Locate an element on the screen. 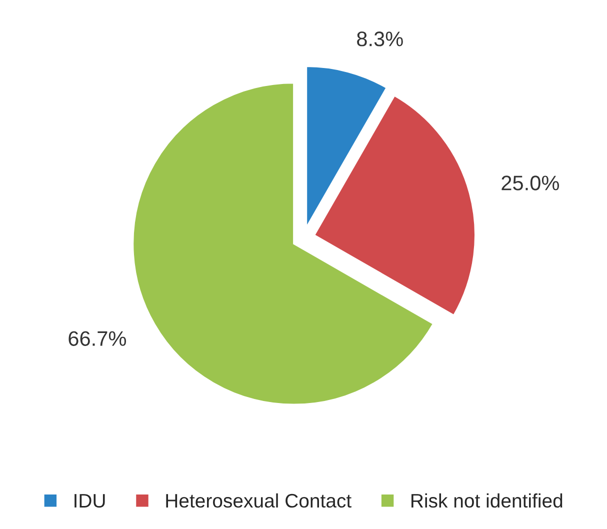  data-label: 66.7% is located at coordinates (97, 338).